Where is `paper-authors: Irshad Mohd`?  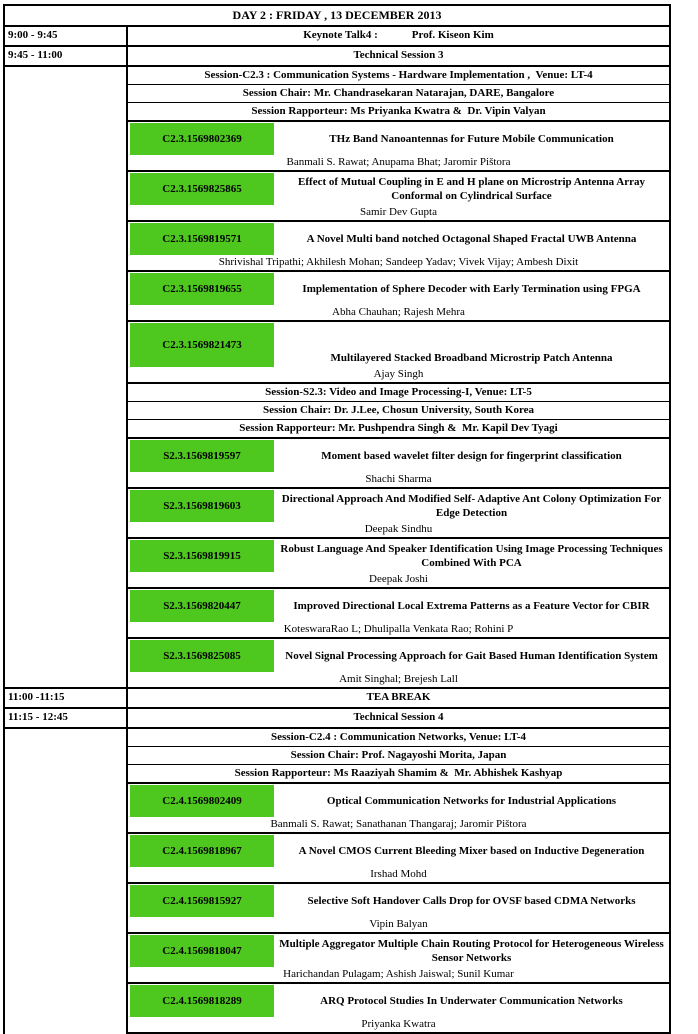
paper-authors: Irshad Mohd is located at coordinates (398, 874).